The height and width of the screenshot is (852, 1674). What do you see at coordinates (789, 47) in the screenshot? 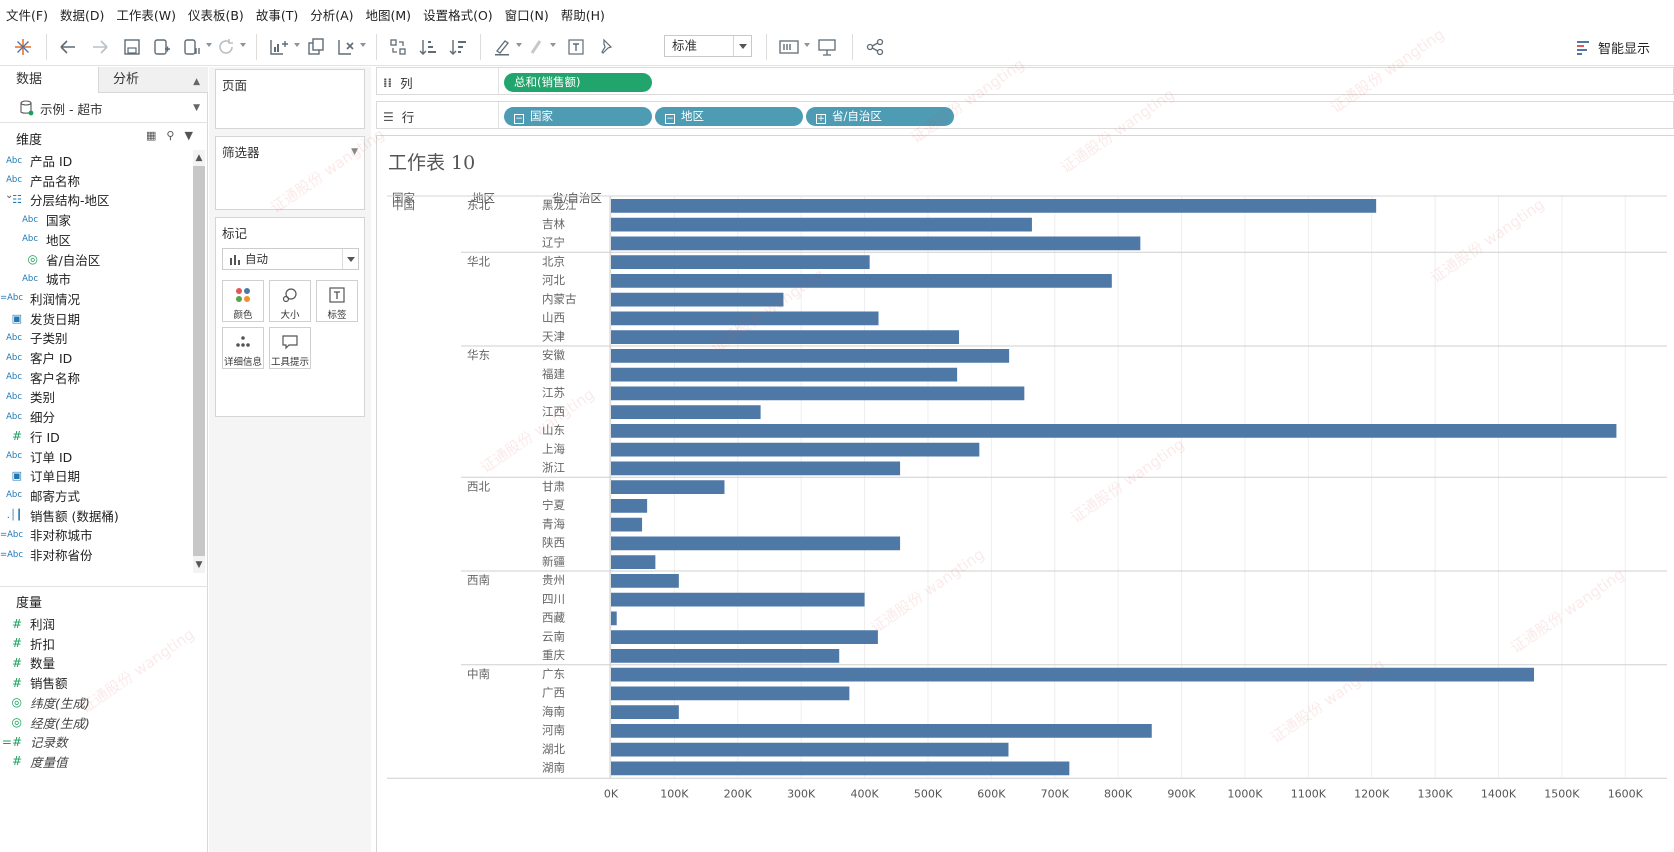
I see `show-cards-icon` at bounding box center [789, 47].